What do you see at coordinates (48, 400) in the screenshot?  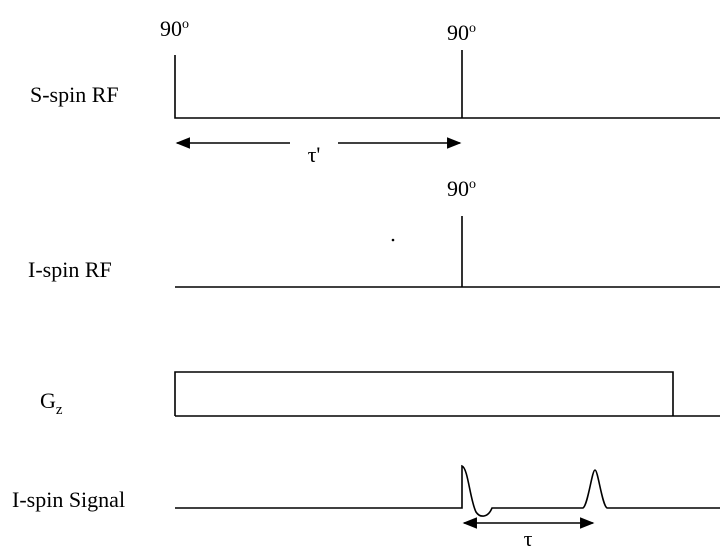 I see `gradient-symbol: G` at bounding box center [48, 400].